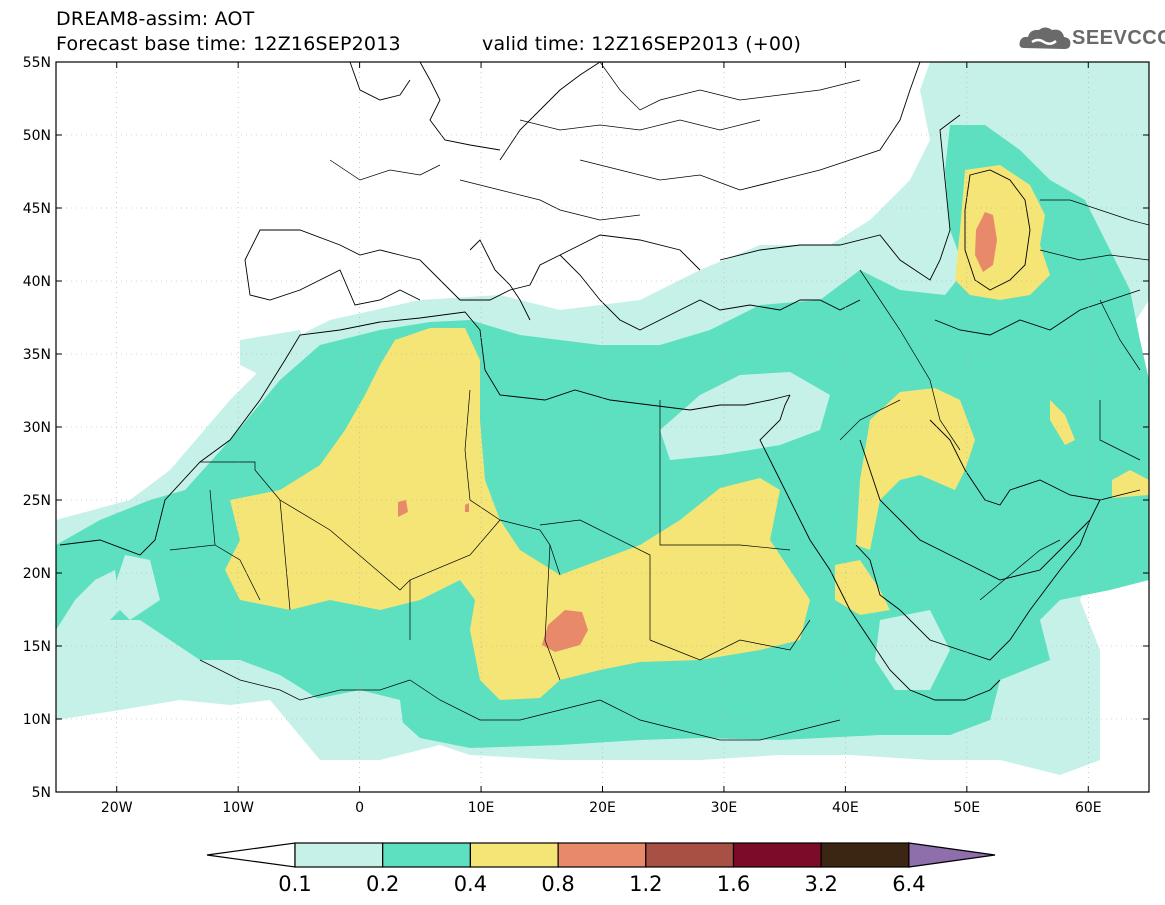 The width and height of the screenshot is (1165, 905). Describe the element at coordinates (41, 793) in the screenshot. I see `lat-label: 5N` at that location.